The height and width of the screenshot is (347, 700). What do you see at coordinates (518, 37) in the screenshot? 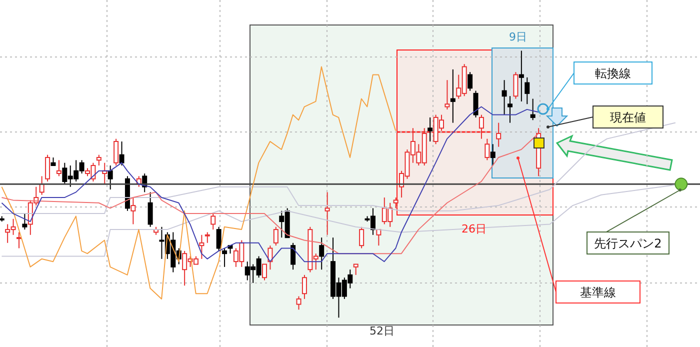
I see `text: 9日` at bounding box center [518, 37].